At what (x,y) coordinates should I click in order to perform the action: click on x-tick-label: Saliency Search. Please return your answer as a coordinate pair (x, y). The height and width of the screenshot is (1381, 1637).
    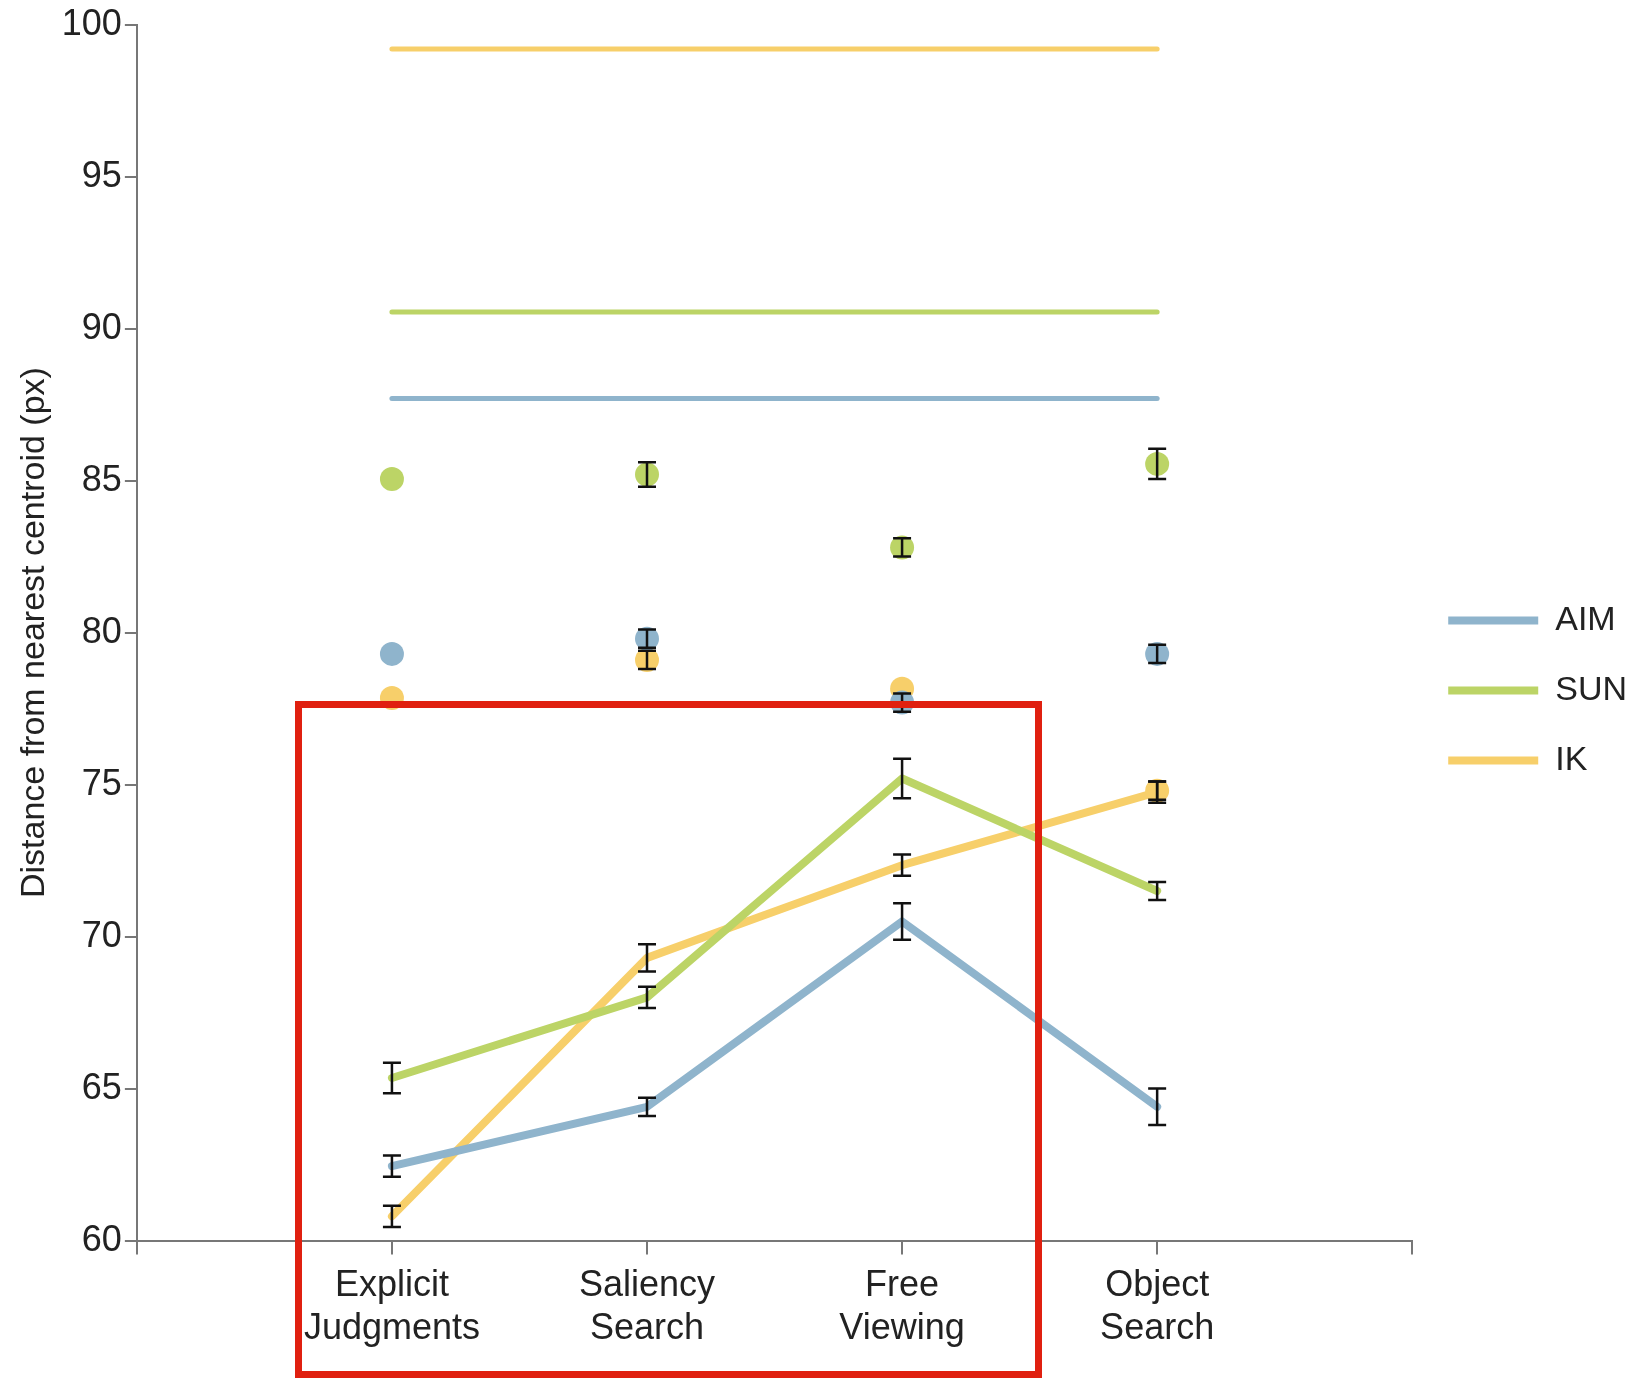
    Looking at the image, I should click on (647, 1305).